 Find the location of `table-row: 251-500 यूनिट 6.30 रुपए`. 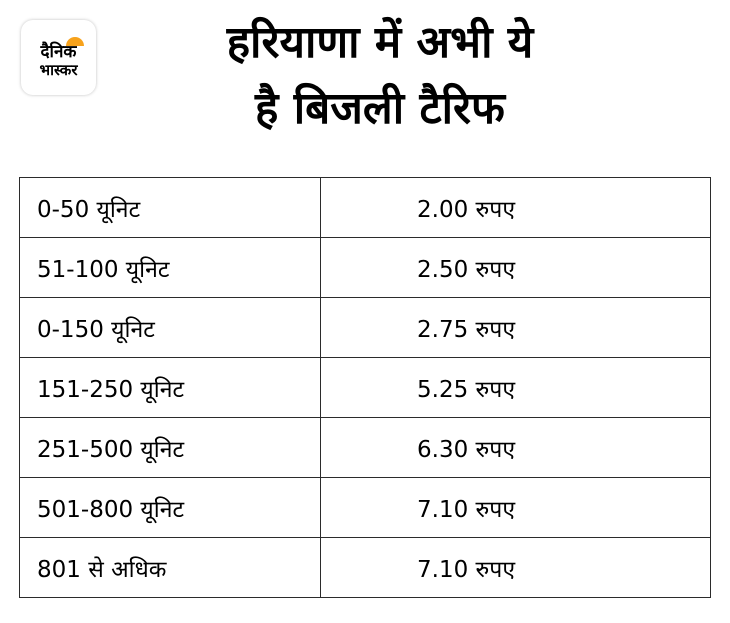

table-row: 251-500 यूनिट 6.30 रुपए is located at coordinates (365, 447).